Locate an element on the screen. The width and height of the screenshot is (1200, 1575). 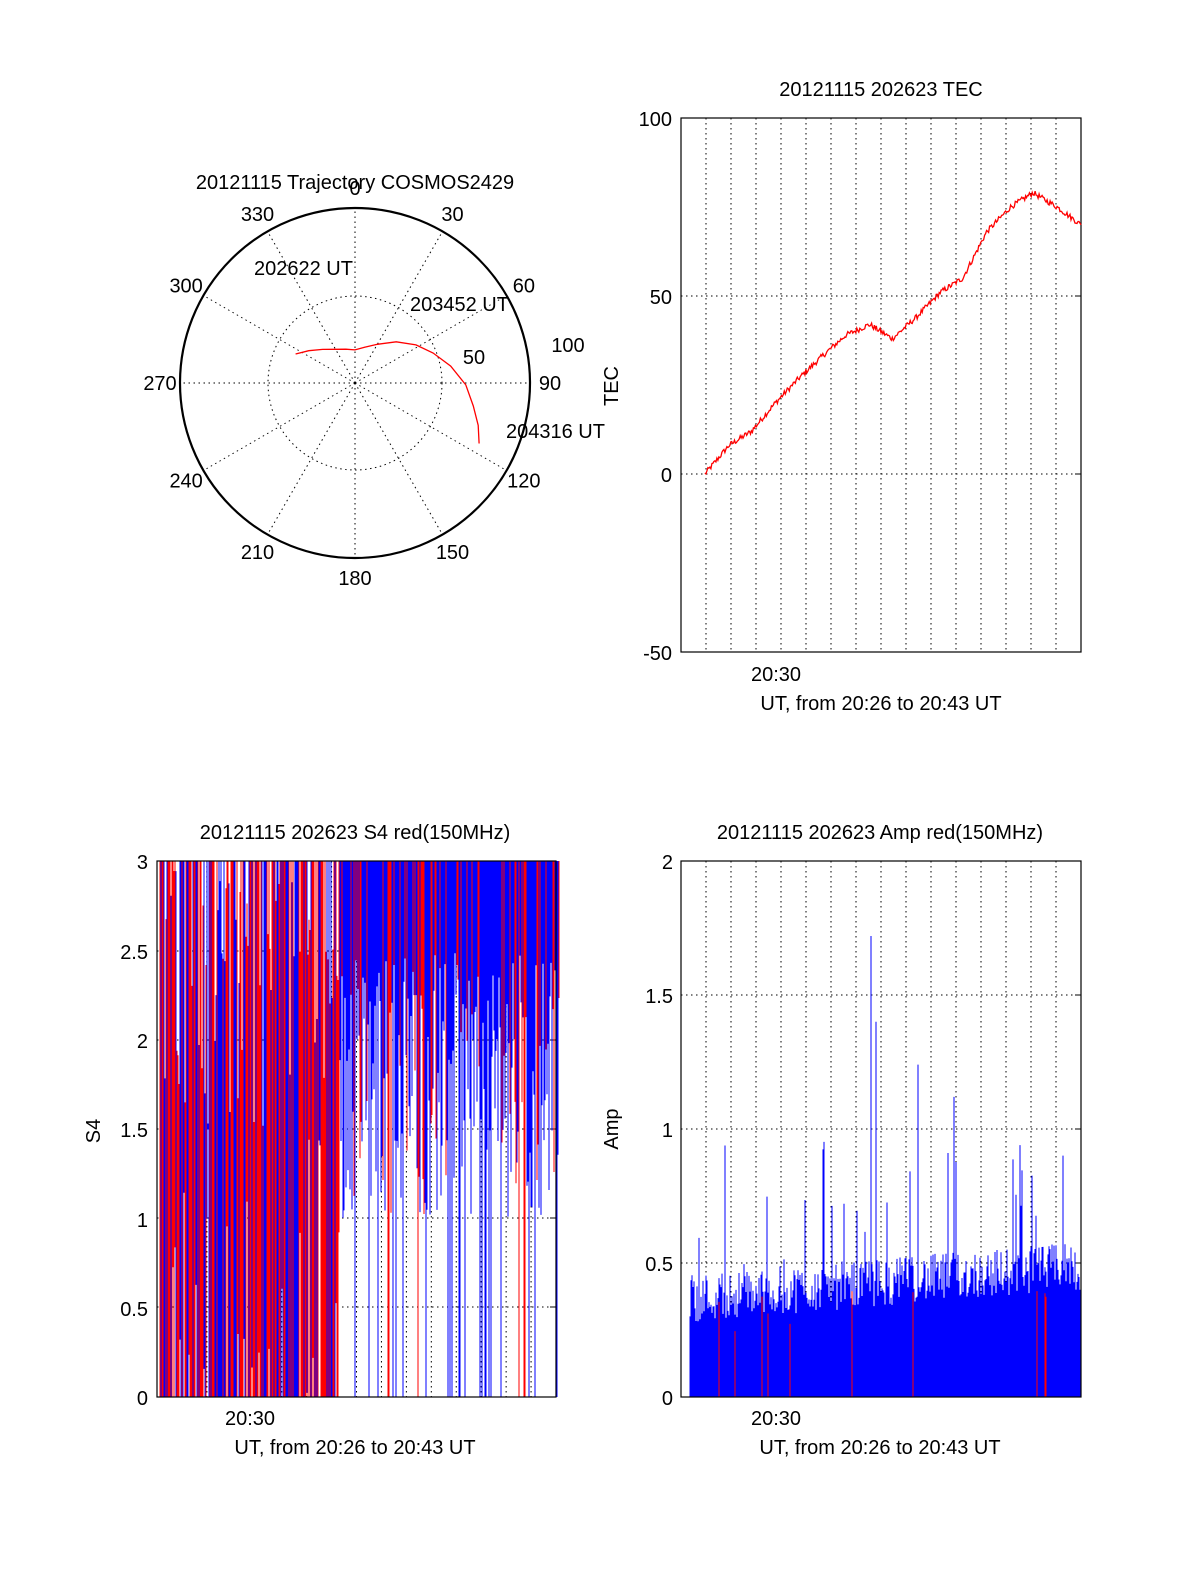
polar-angle-label-180: 180 is located at coordinates (354, 579).